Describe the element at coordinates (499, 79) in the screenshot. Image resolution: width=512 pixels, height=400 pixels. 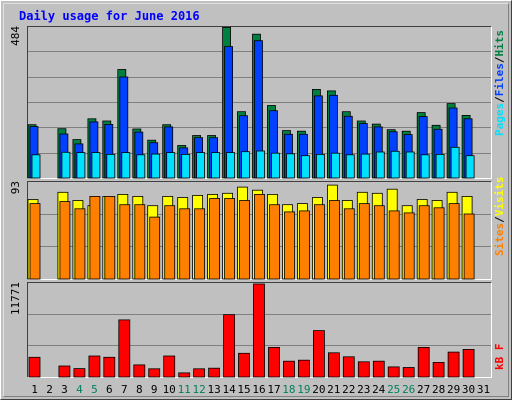
I see `legend-item-files: Files` at that location.